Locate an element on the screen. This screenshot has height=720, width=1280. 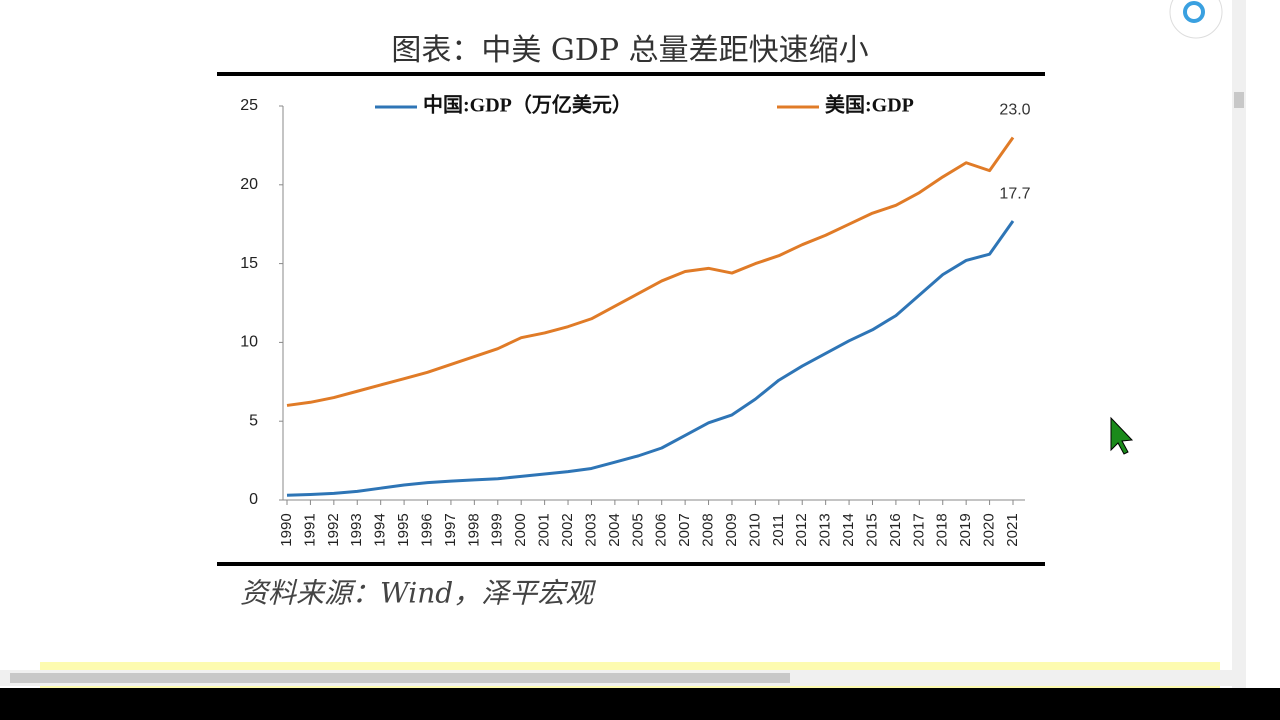
x-tick-label: 2014 is located at coordinates (848, 529).